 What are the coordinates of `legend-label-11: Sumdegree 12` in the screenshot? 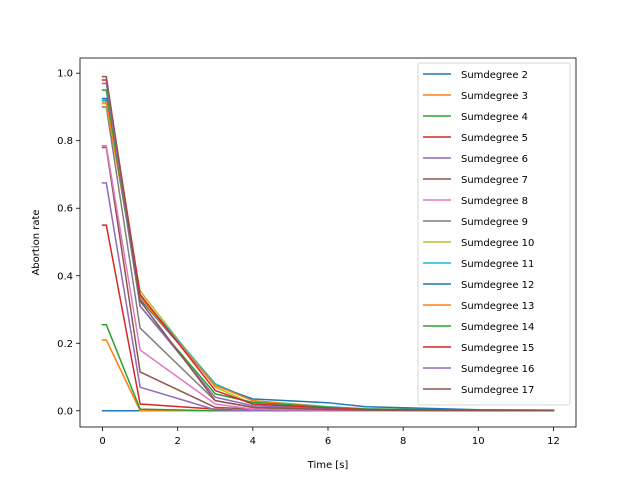 It's located at (497, 285).